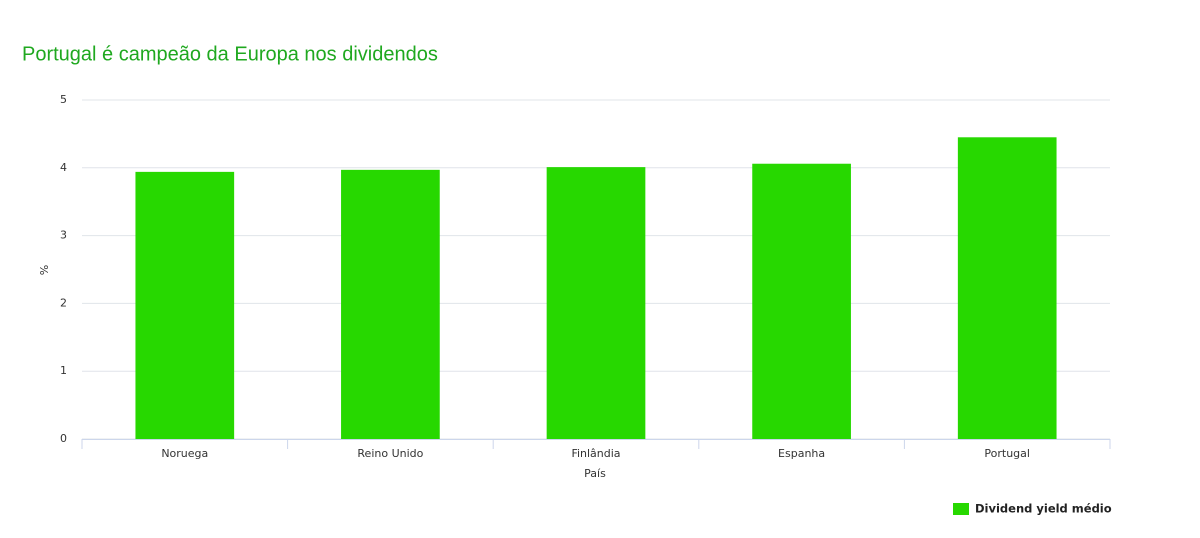  Describe the element at coordinates (1007, 453) in the screenshot. I see `x-tick-label: Portugal` at that location.